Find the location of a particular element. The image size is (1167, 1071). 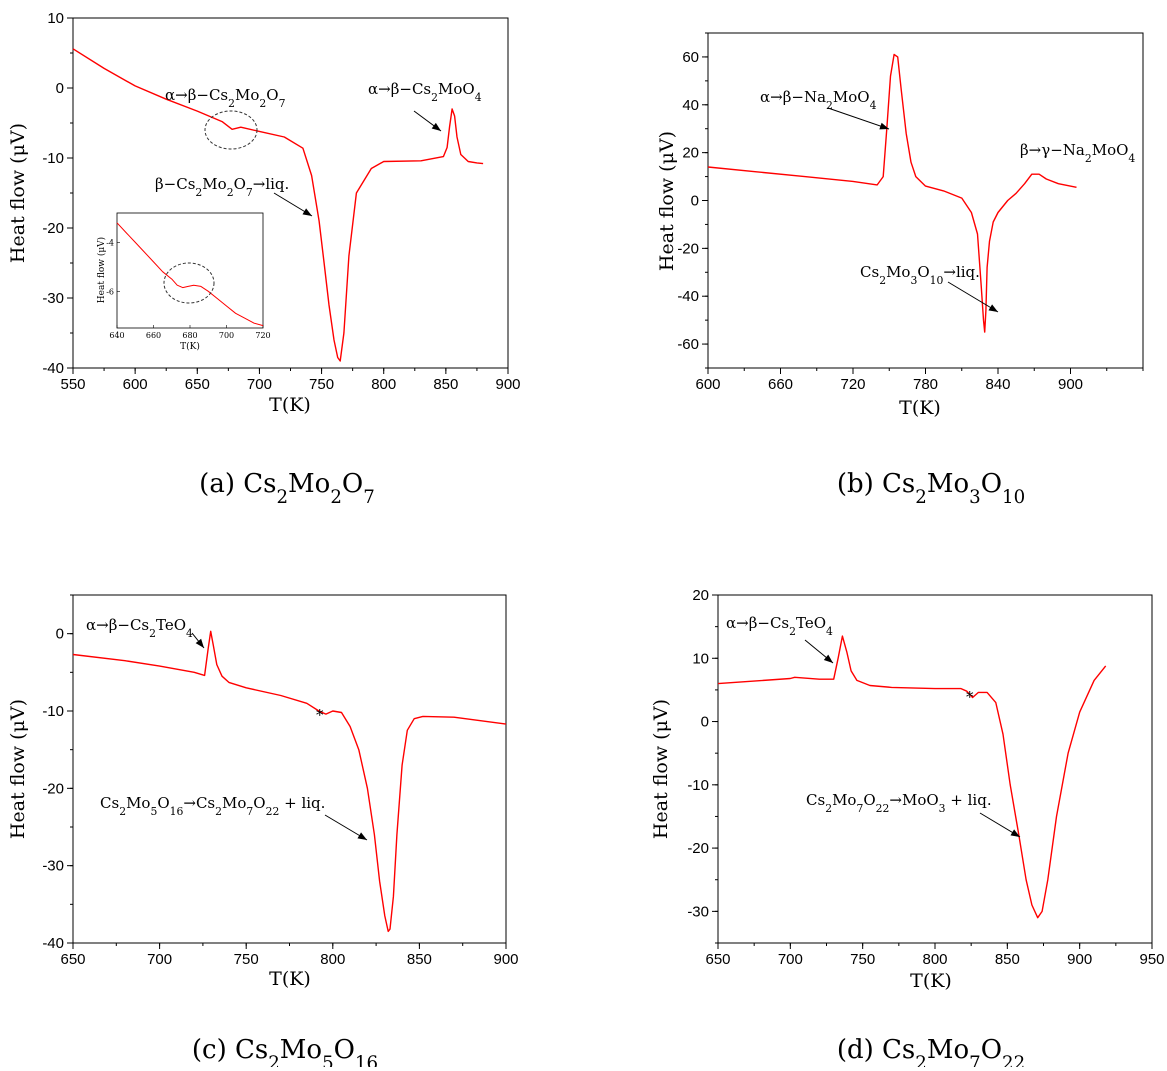

x-tick-label: 660 is located at coordinates (780, 384).